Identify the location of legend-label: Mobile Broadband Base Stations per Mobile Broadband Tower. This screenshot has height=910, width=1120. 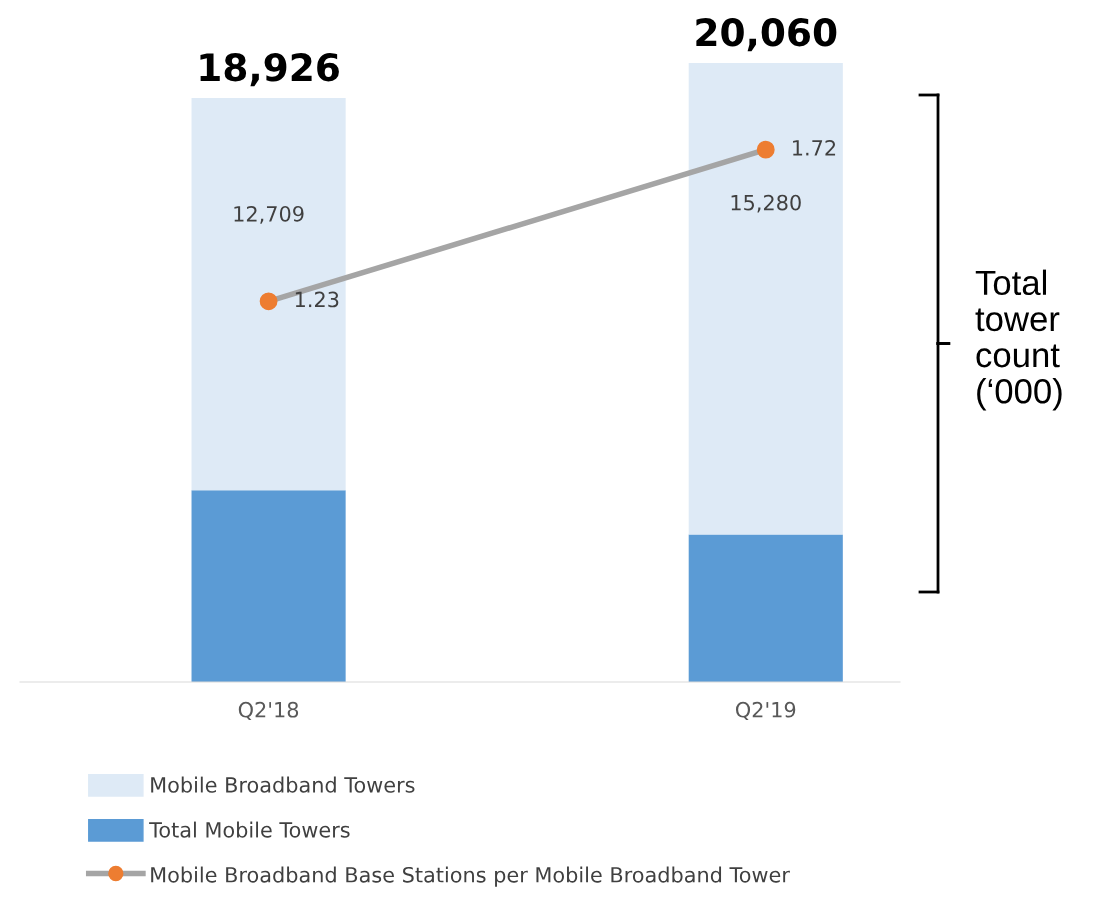
(470, 876).